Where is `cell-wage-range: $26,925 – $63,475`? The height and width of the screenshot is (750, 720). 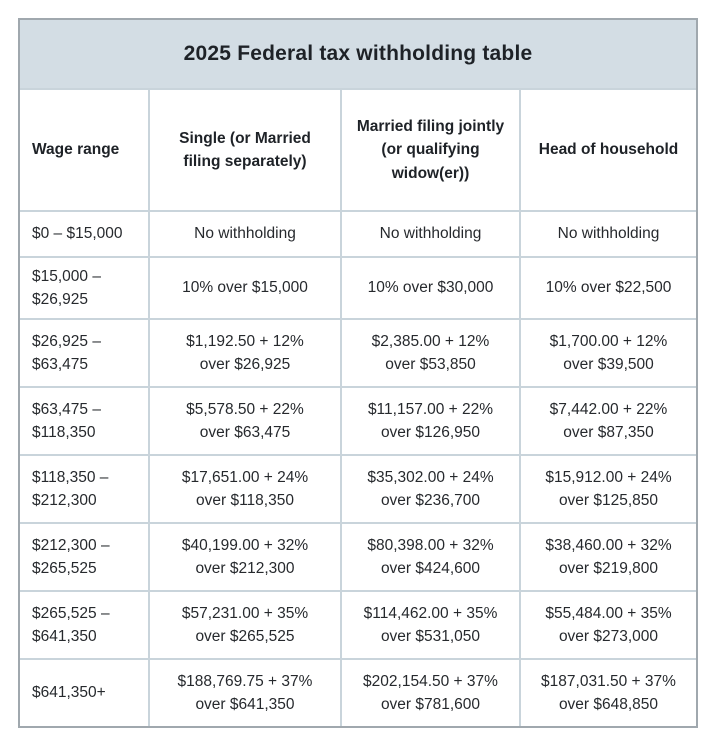 cell-wage-range: $26,925 – $63,475 is located at coordinates (84, 353).